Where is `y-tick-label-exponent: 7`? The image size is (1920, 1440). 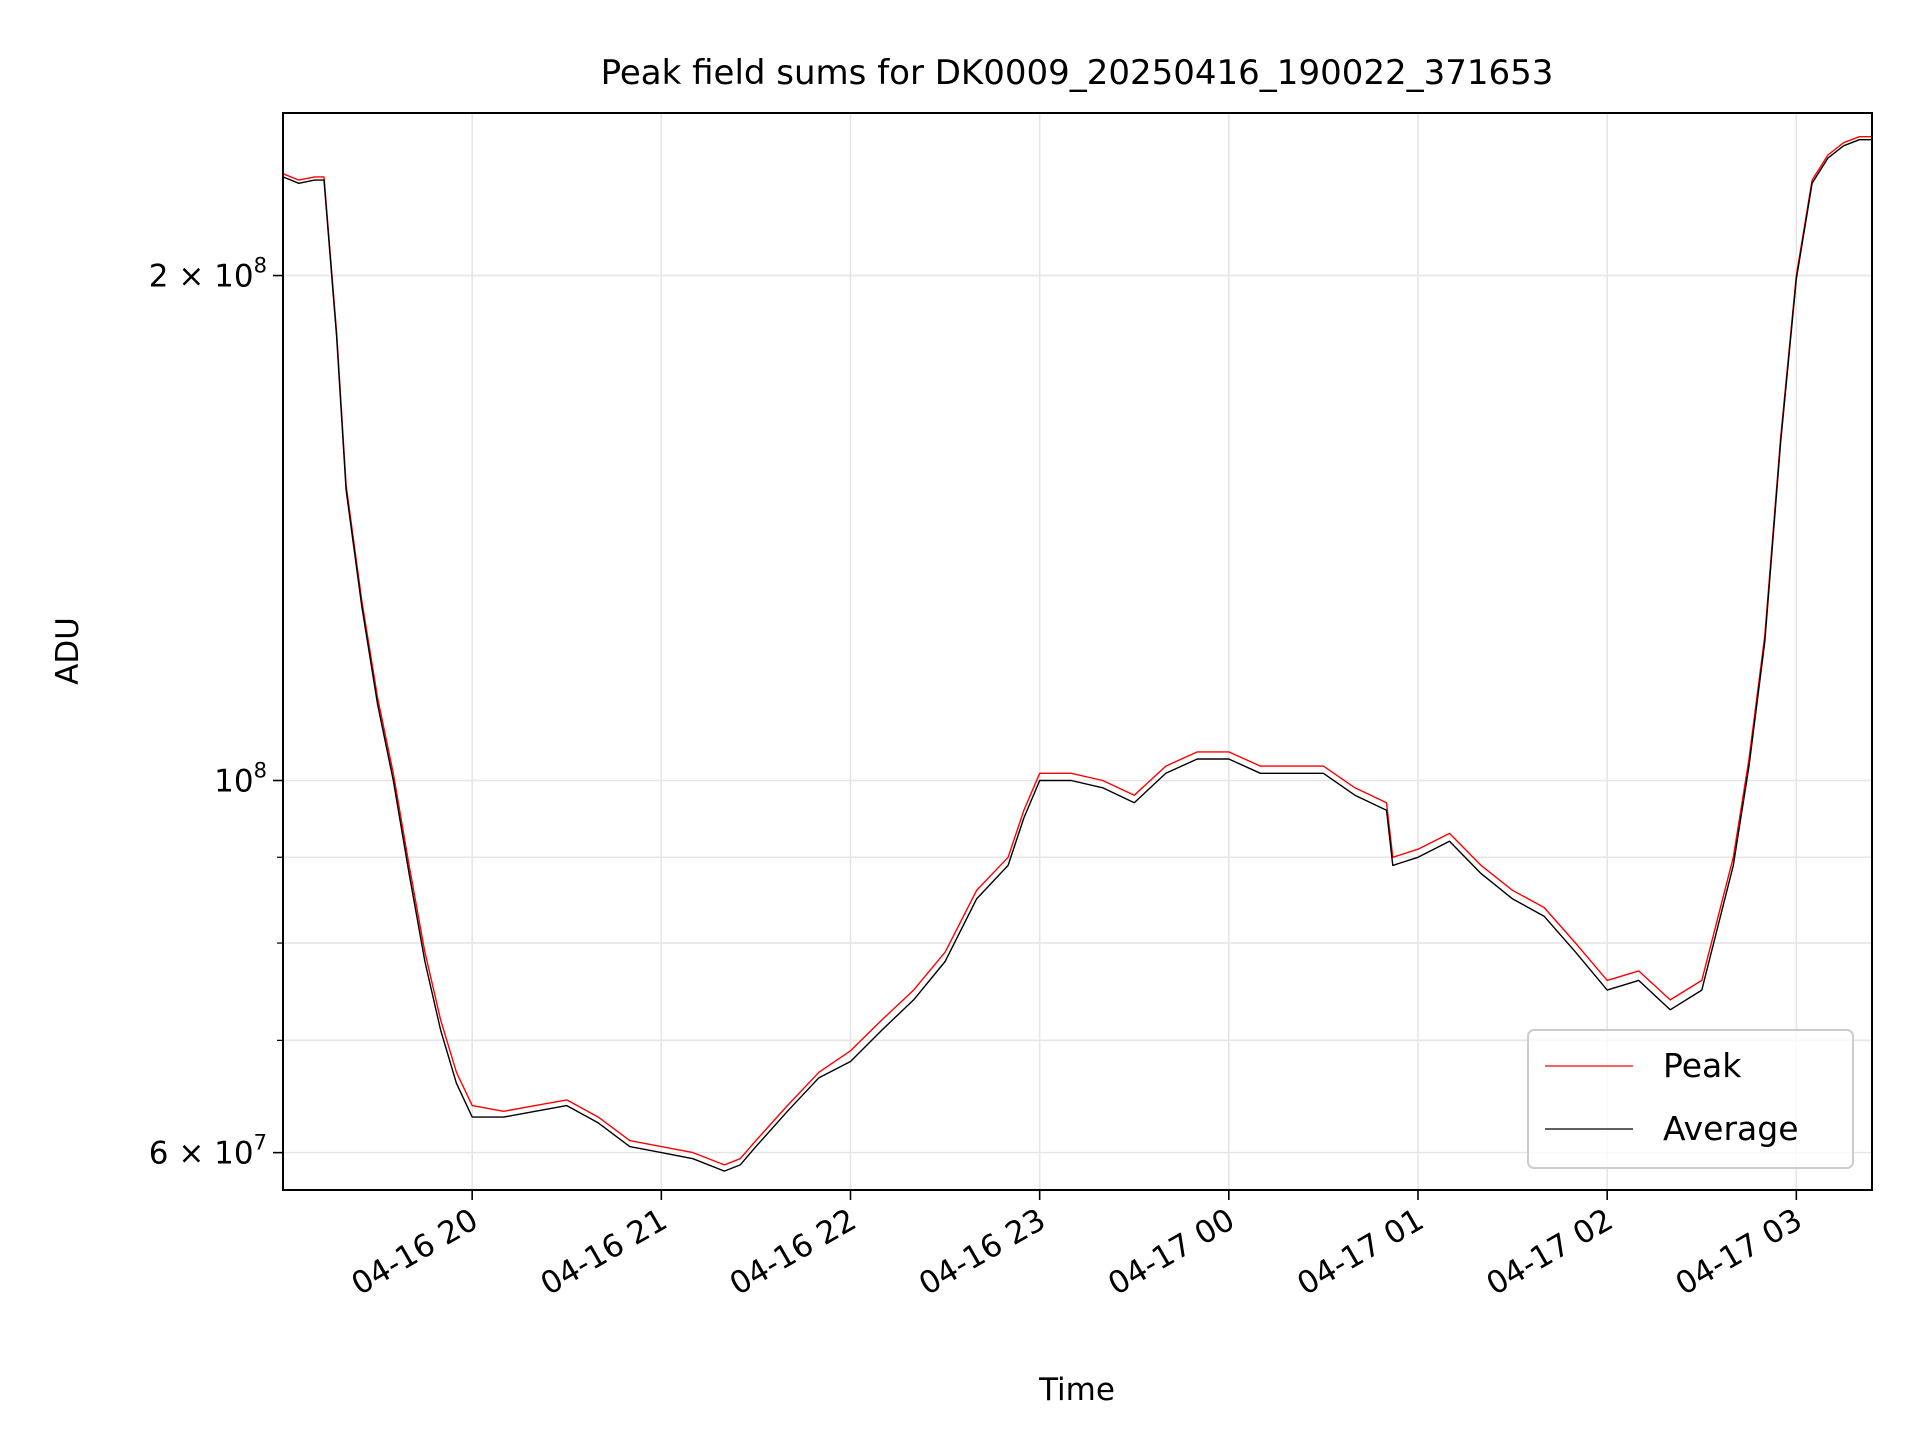 y-tick-label-exponent: 7 is located at coordinates (260, 1143).